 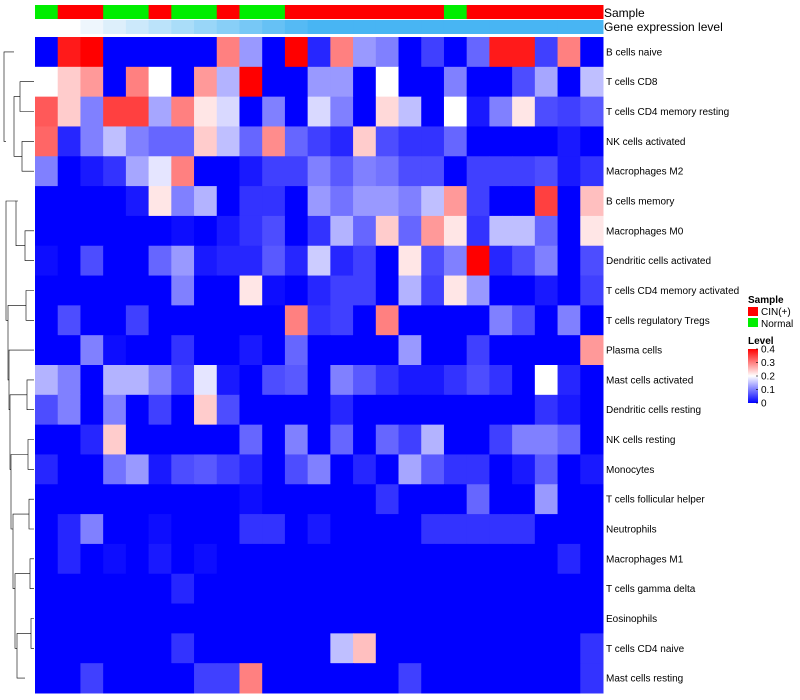 I want to click on row-label: Macrophages M1, so click(x=645, y=559).